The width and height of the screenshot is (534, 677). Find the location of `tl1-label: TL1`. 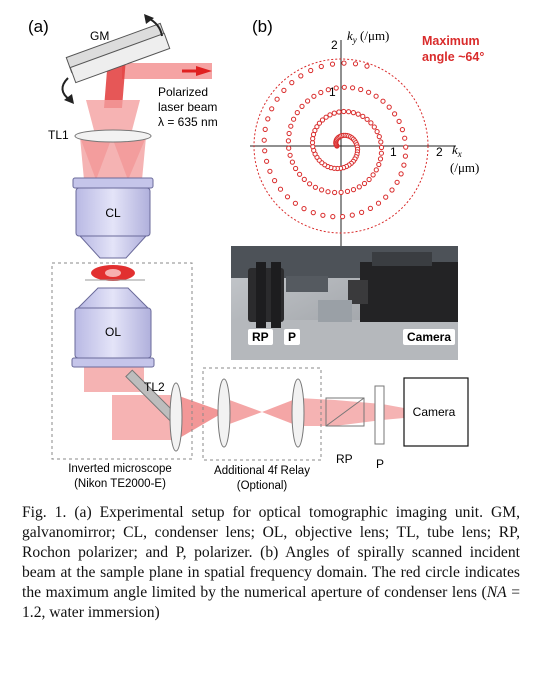

tl1-label: TL1 is located at coordinates (58, 135).